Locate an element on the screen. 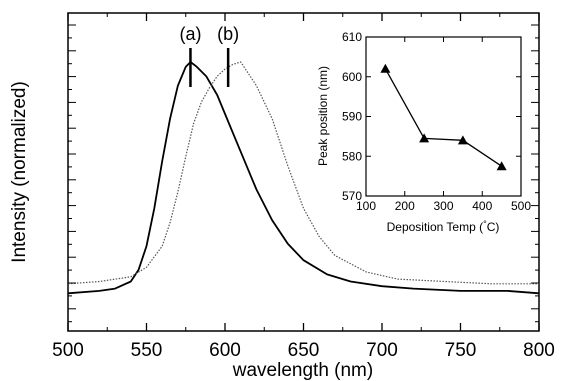  x-tick-label: 600 is located at coordinates (225, 350).